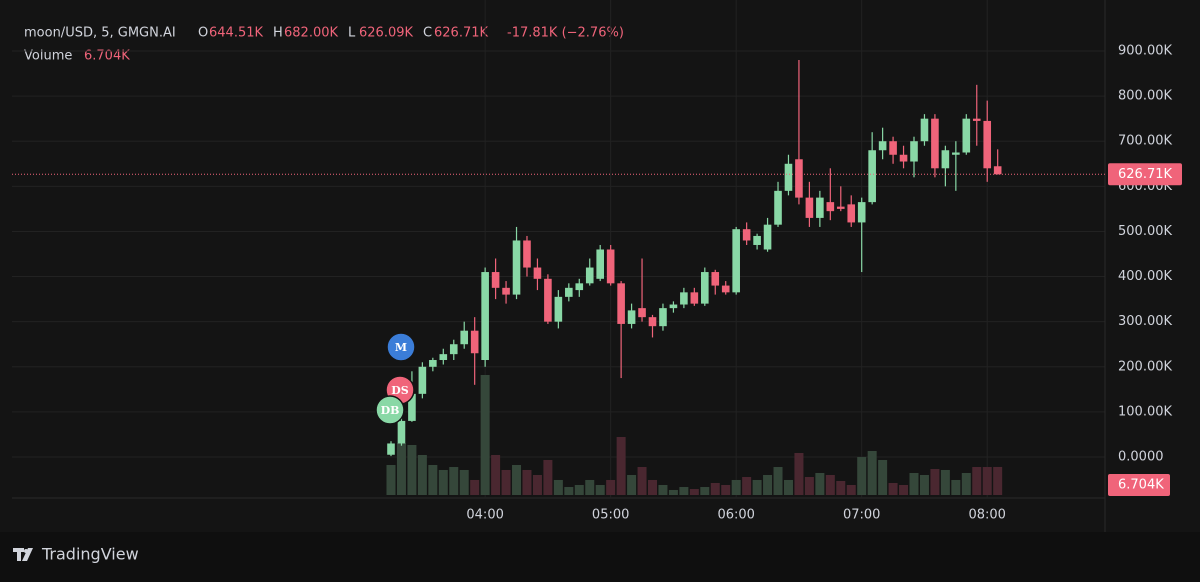  I want to click on annotation-label: DS, so click(400, 390).